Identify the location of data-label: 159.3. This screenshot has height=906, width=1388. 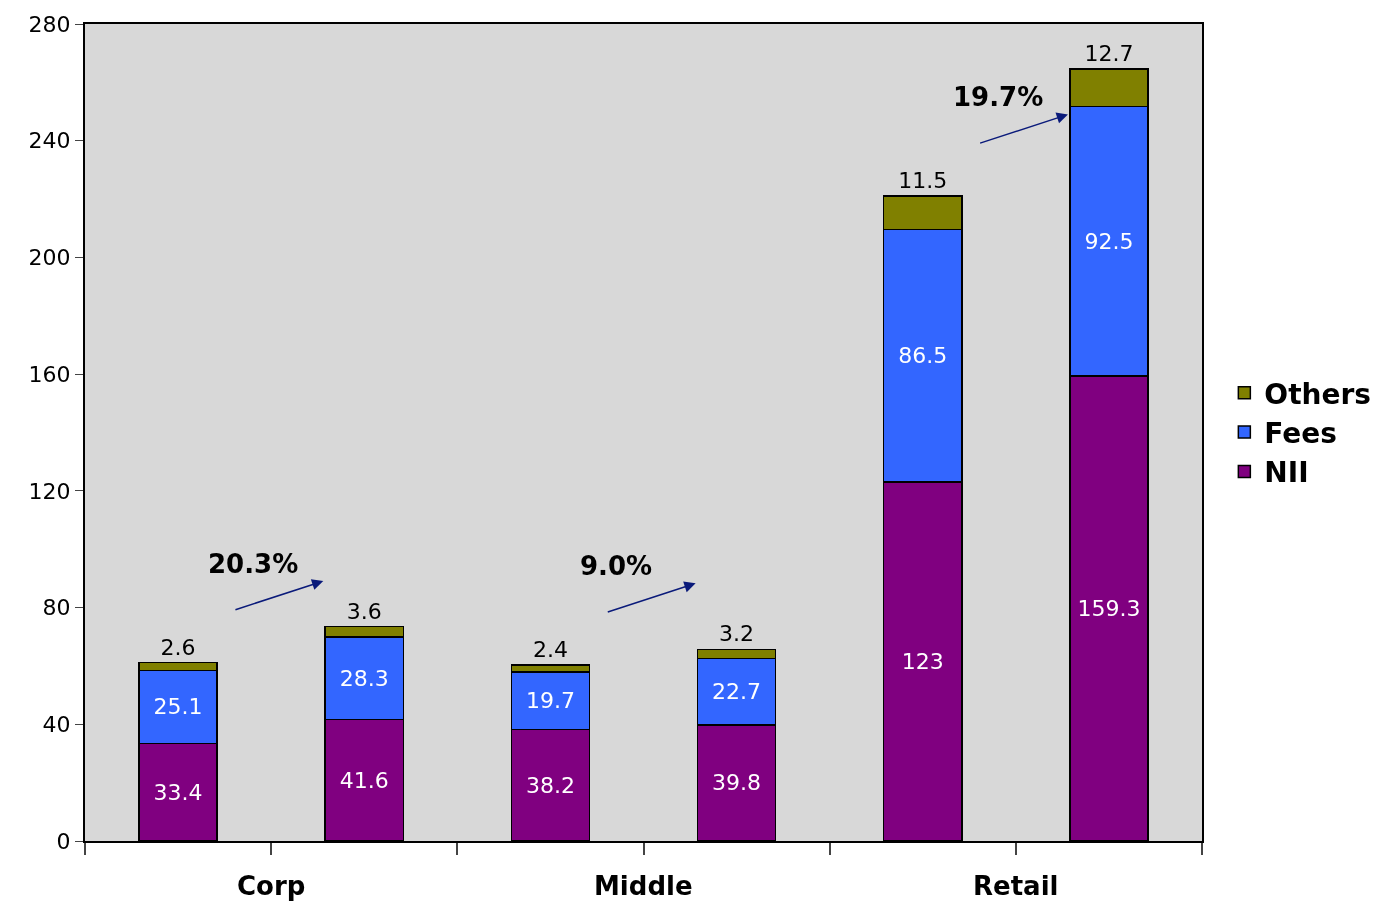
(1109, 609).